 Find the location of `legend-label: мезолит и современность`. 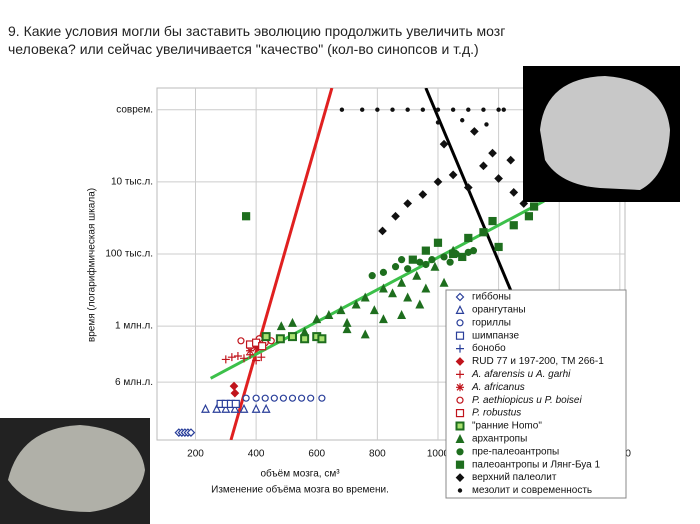

legend-label: мезолит и современность is located at coordinates (532, 490).